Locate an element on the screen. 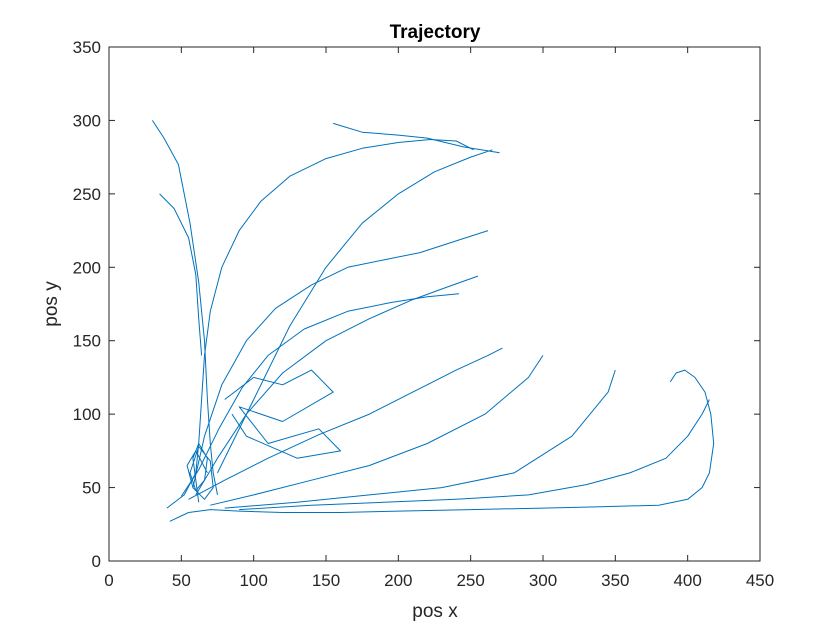  y-axis-label: pos y is located at coordinates (51, 304).